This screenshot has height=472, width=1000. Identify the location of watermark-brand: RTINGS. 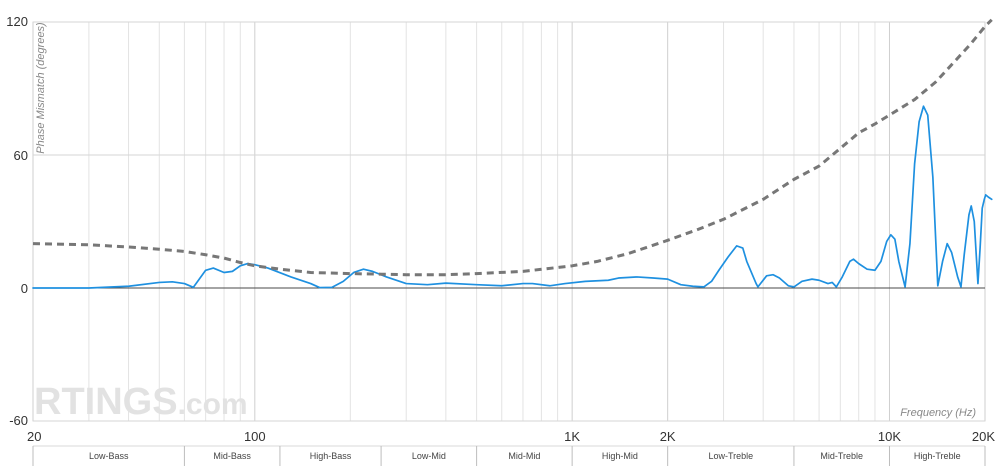
(106, 402).